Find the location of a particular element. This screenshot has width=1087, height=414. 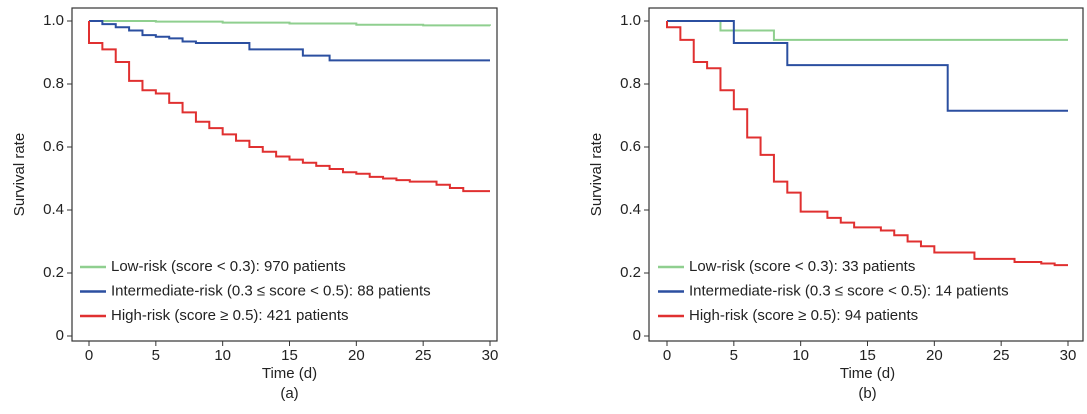

legend-label: Low-risk (score < 0.3): 33 patients is located at coordinates (802, 266).